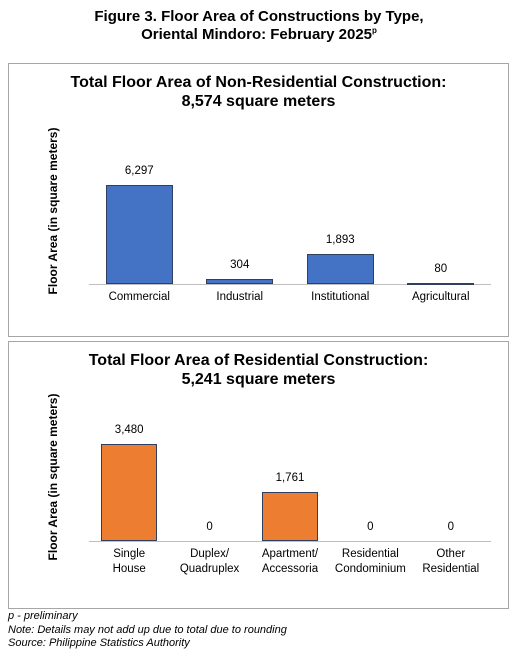  Describe the element at coordinates (209, 561) in the screenshot. I see `x-tick-label: Duplex/ Quadruplex` at that location.